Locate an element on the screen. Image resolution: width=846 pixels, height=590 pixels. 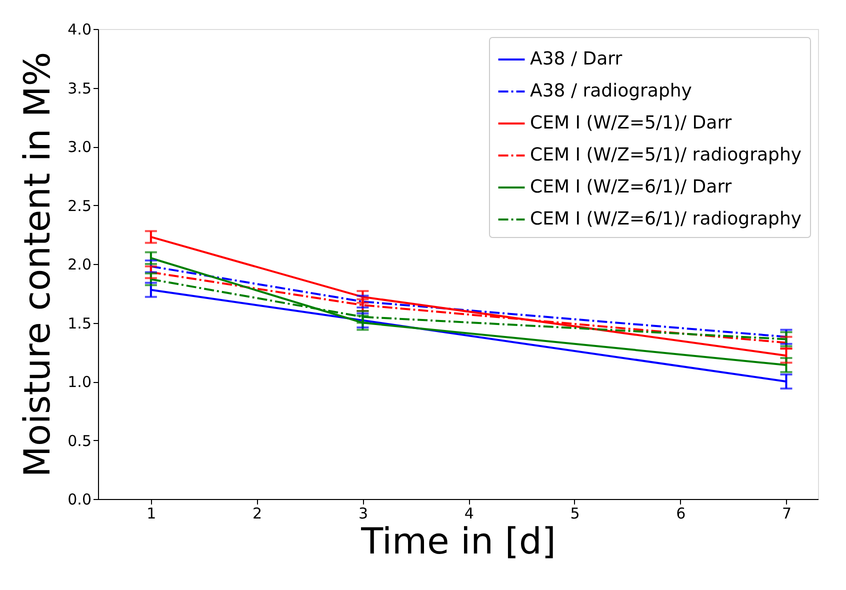
y-tick-label: 1.0 is located at coordinates (80, 382).